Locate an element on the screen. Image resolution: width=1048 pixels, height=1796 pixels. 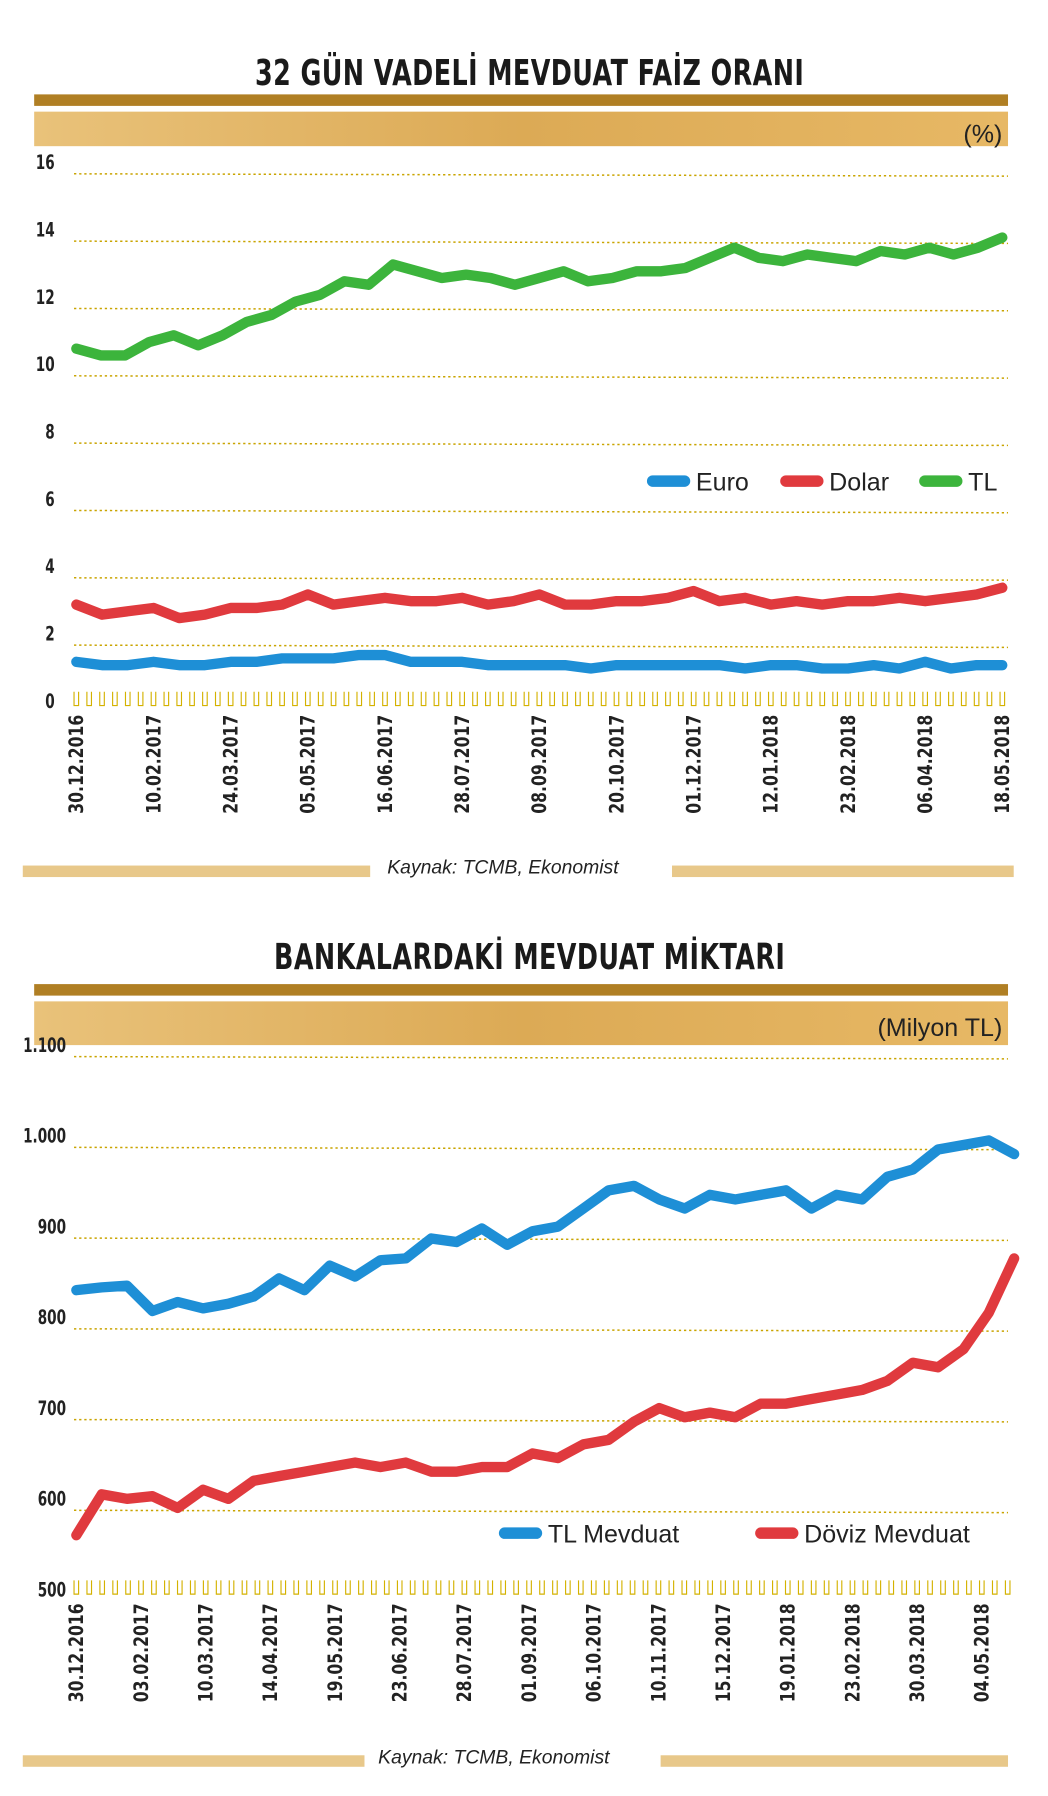
x-tick-label: 10.11.2017 is located at coordinates (660, 1652).